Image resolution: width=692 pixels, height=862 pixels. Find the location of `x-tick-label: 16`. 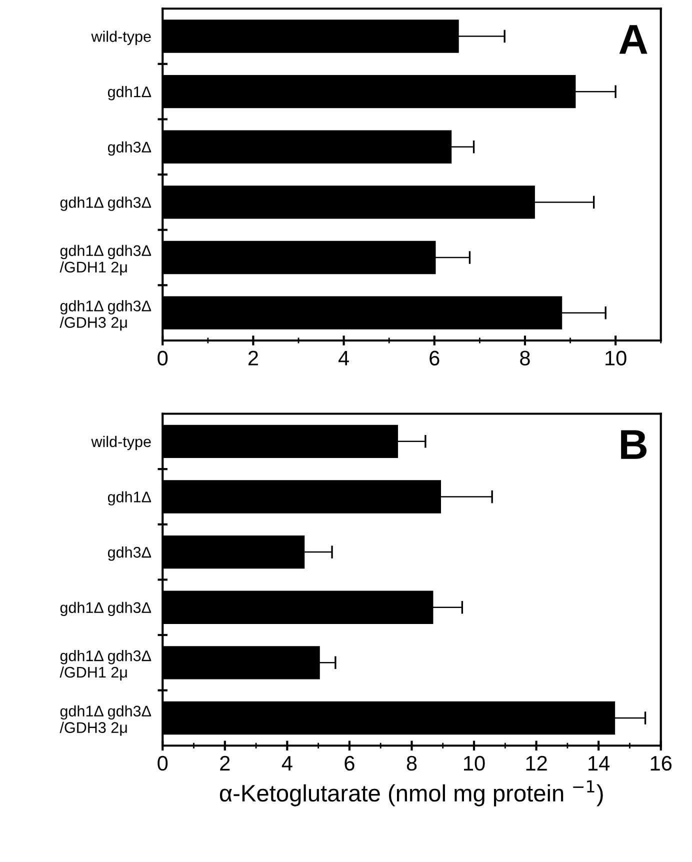

x-tick-label: 16 is located at coordinates (661, 763).